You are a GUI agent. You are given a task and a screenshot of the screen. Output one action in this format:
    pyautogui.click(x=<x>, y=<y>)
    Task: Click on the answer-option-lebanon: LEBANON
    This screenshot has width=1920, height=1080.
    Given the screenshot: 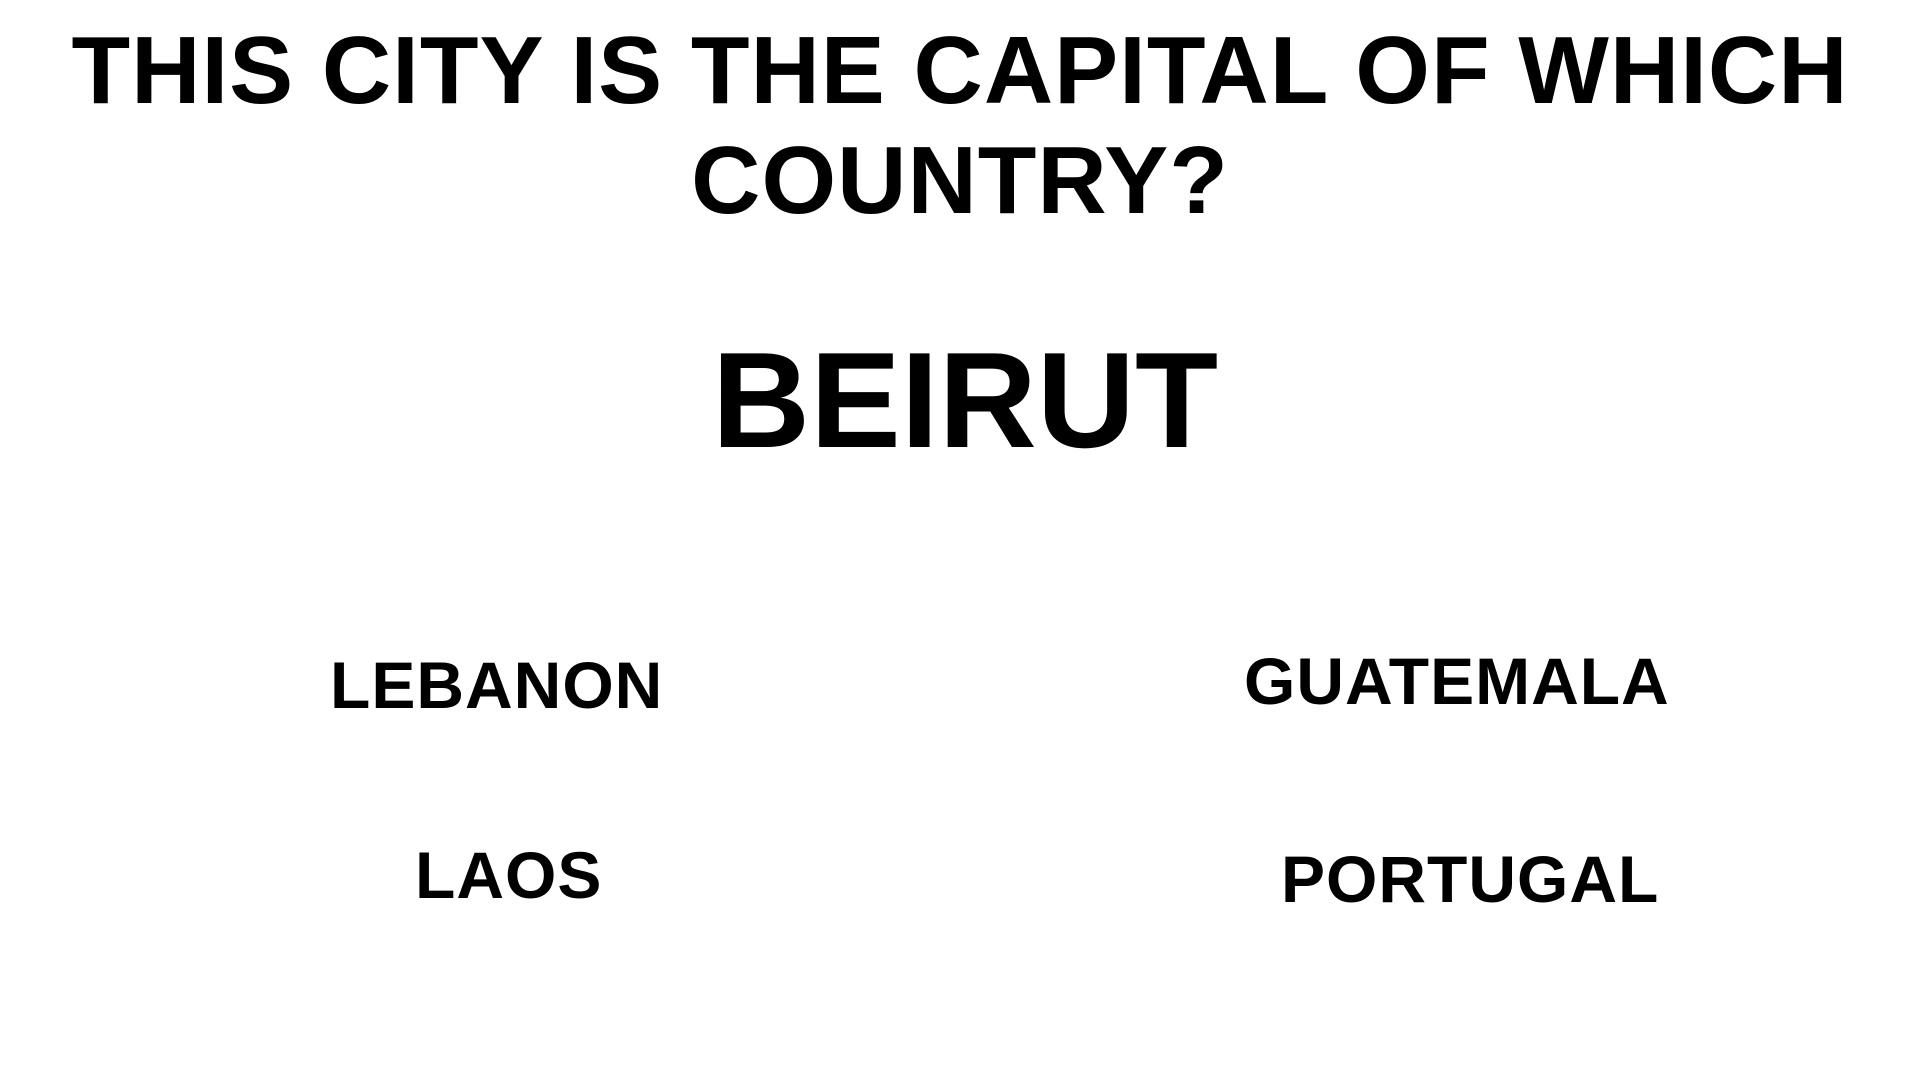 What is the action you would take?
    pyautogui.click(x=497, y=685)
    